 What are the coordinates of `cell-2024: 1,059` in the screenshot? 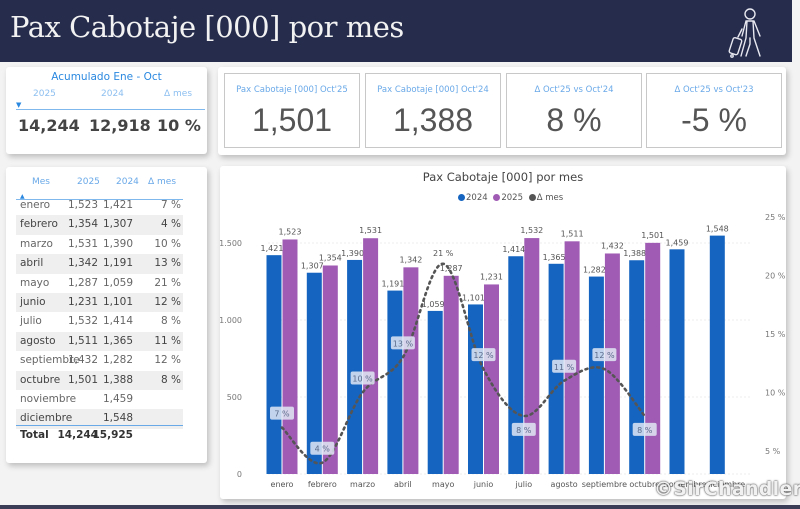 It's located at (117, 282).